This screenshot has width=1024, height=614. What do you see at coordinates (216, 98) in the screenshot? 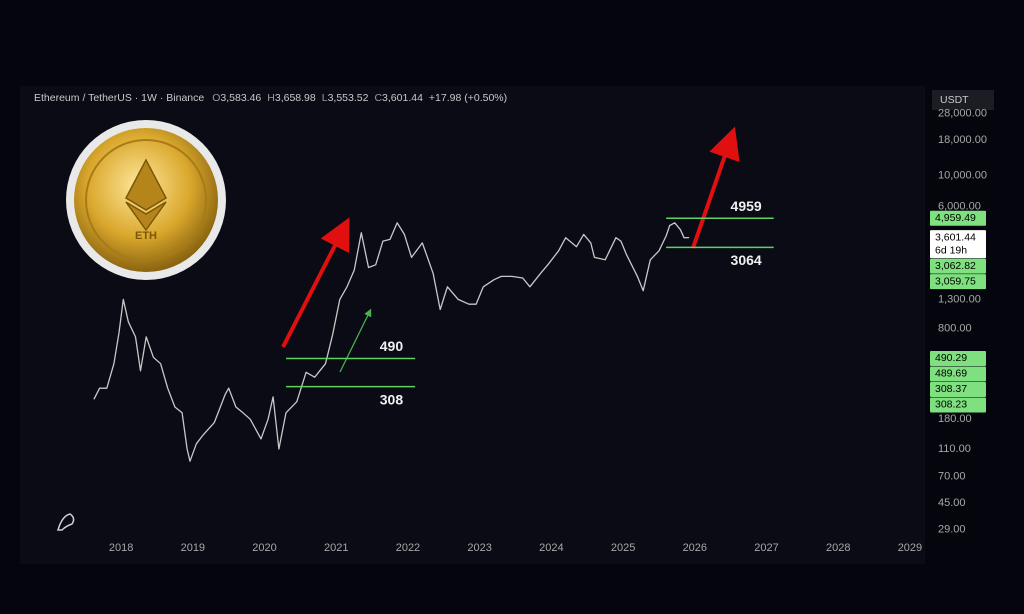
I see `ohlc-key: O` at bounding box center [216, 98].